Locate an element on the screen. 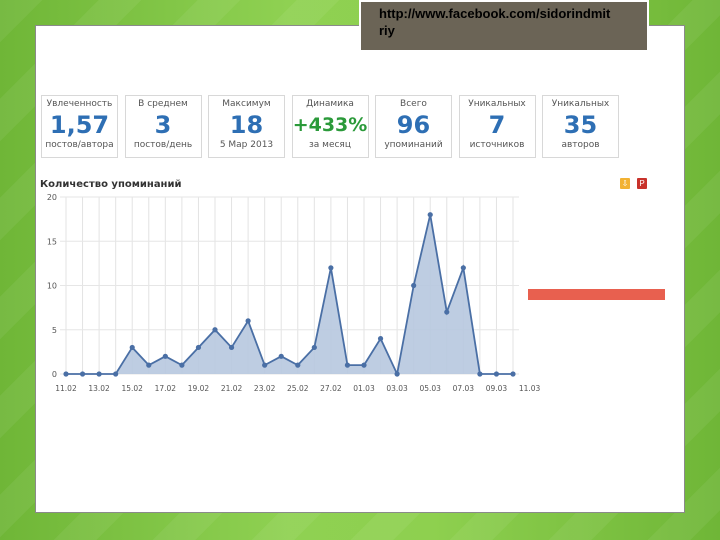 The width and height of the screenshot is (720, 540). stat-value: +433% is located at coordinates (330, 125).